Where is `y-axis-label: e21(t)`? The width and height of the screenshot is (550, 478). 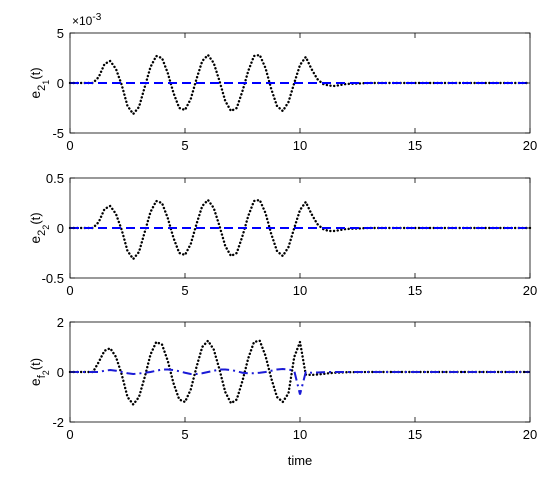
y-axis-label: e21(t) is located at coordinates (39, 82).